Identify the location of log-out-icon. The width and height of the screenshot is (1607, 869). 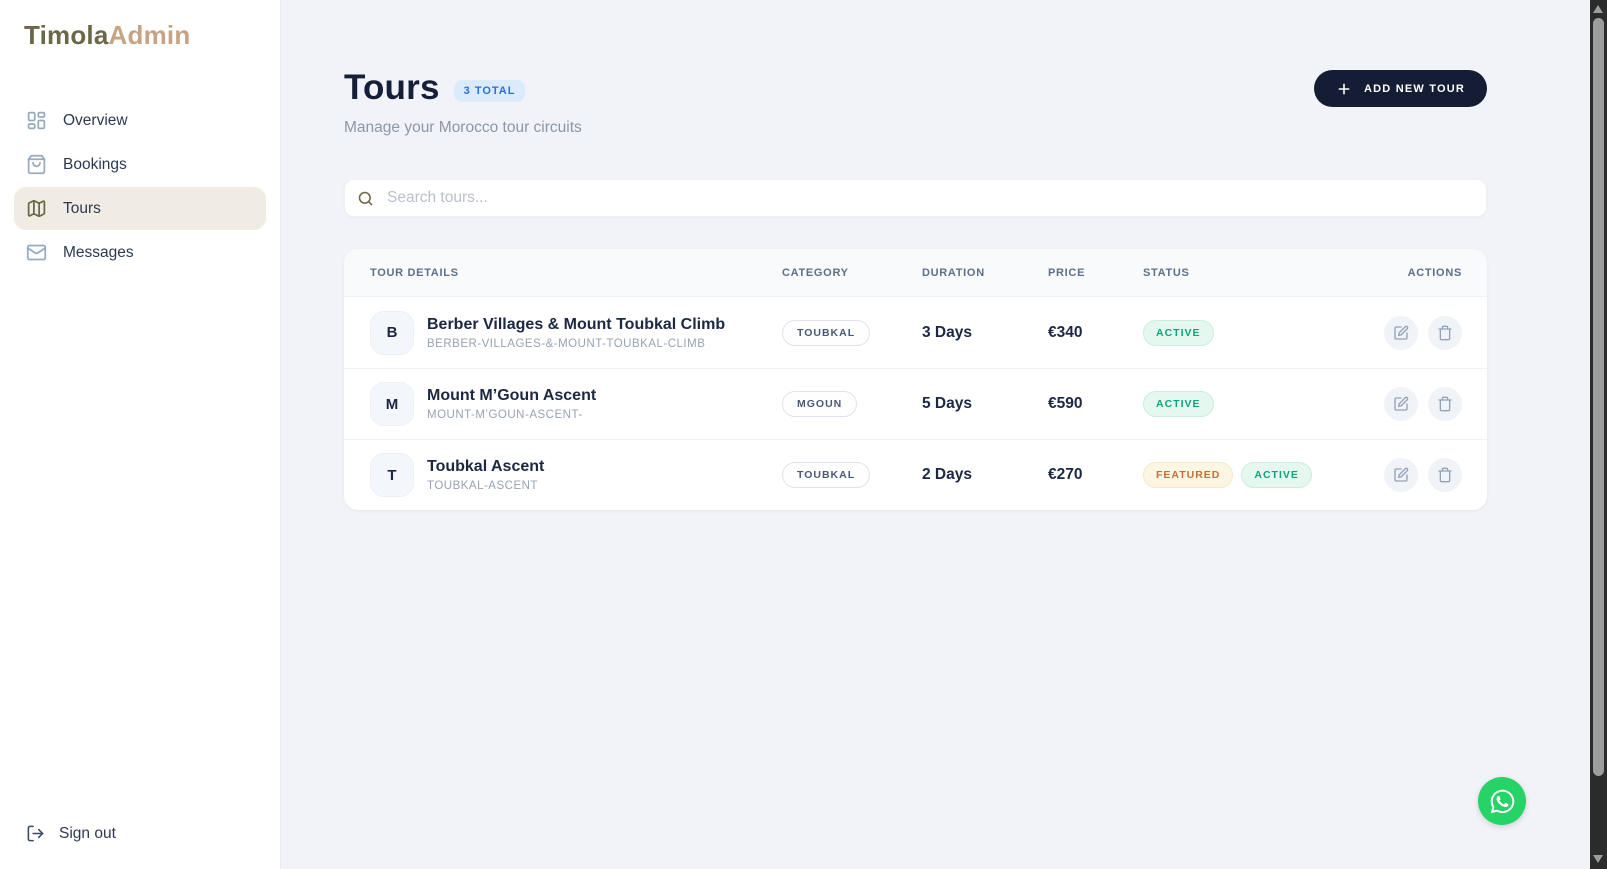
(35, 833).